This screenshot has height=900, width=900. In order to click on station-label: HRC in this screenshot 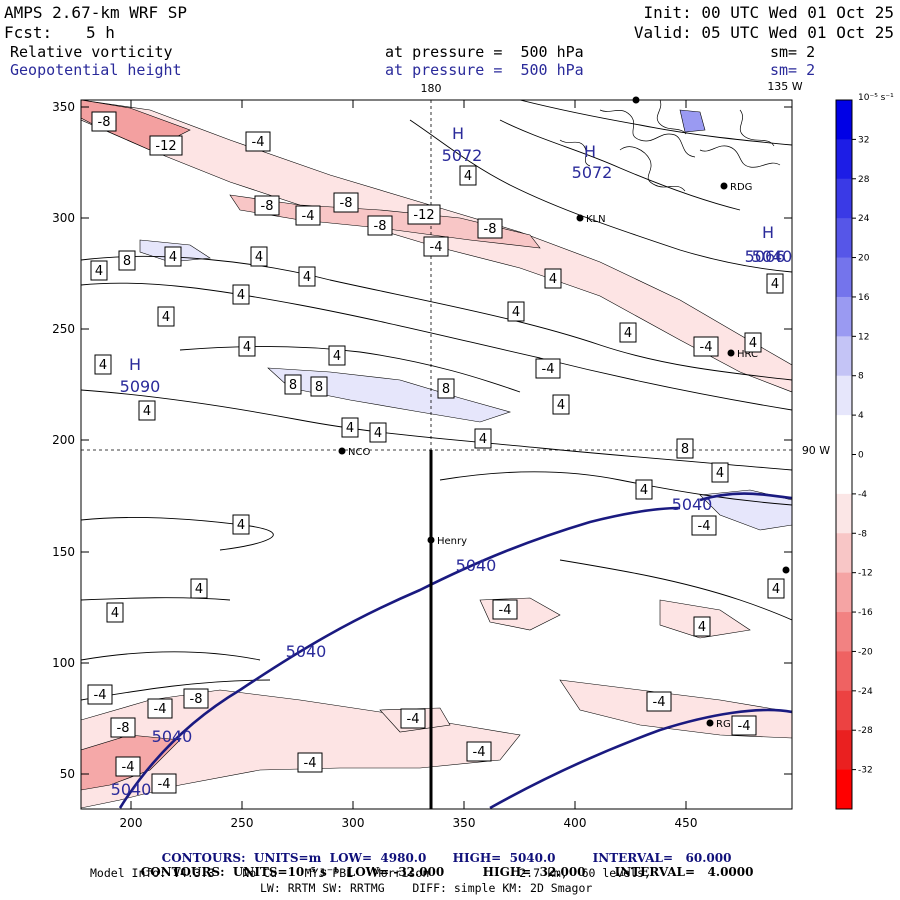, I will do `click(747, 354)`.